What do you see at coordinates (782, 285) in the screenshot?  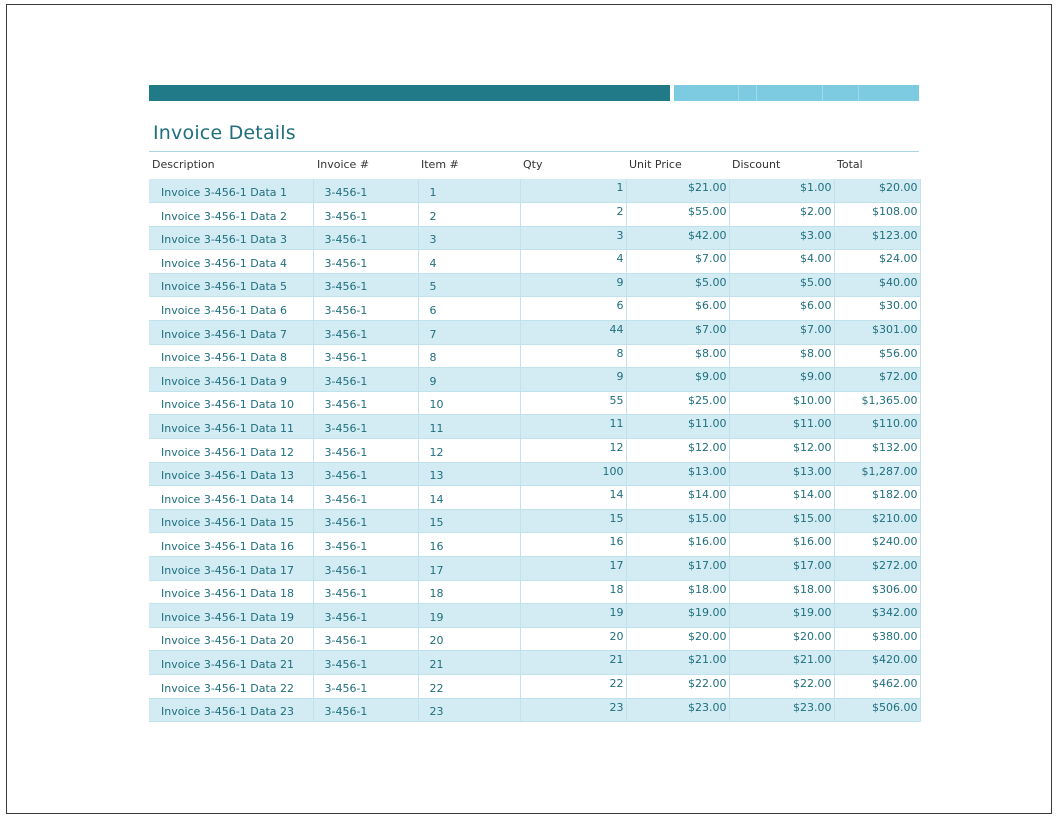 I see `cell-discount: $5.00` at bounding box center [782, 285].